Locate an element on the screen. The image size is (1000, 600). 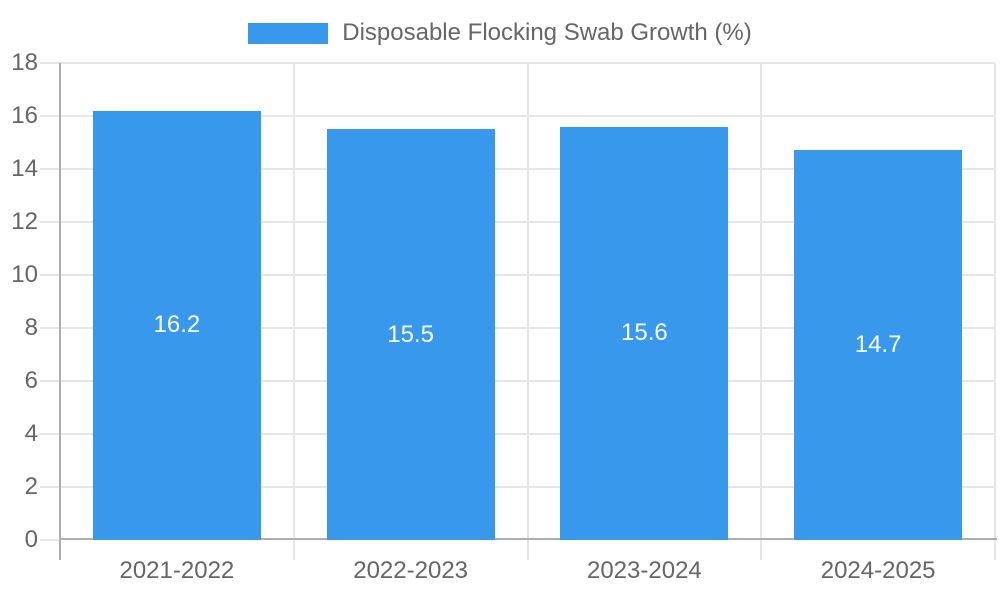
y-tick-label: 6 is located at coordinates (31, 380).